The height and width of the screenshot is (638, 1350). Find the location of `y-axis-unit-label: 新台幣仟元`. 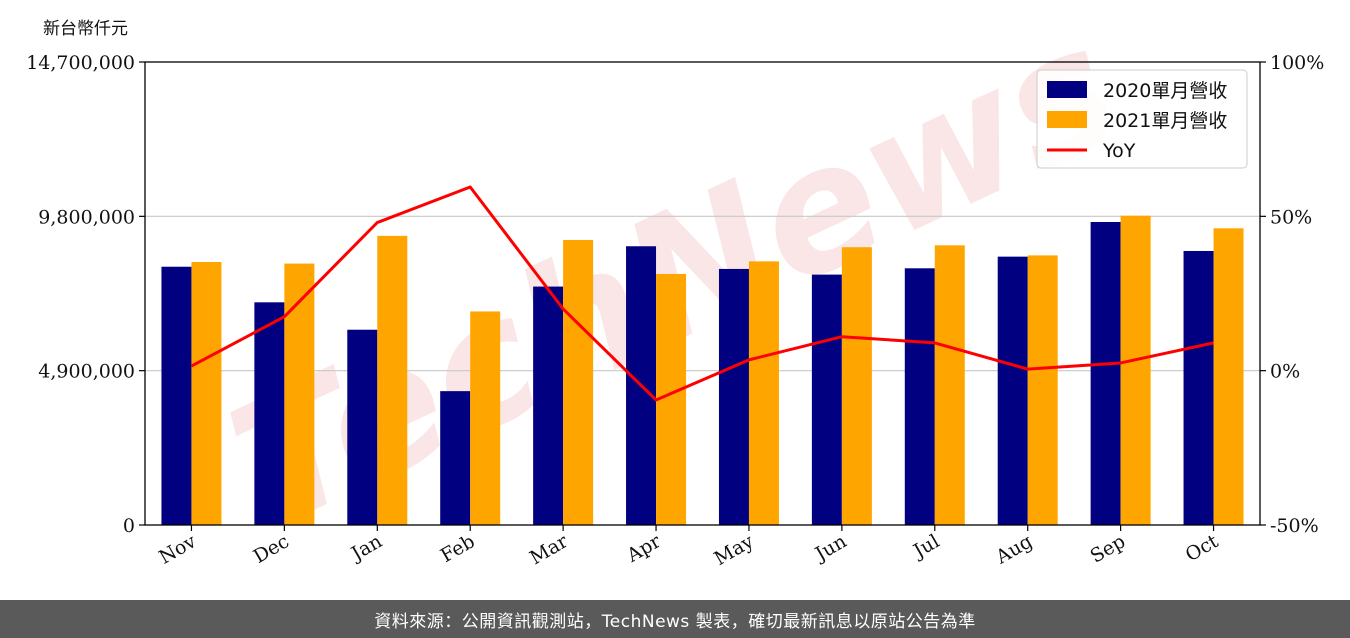

y-axis-unit-label: 新台幣仟元 is located at coordinates (85, 29).